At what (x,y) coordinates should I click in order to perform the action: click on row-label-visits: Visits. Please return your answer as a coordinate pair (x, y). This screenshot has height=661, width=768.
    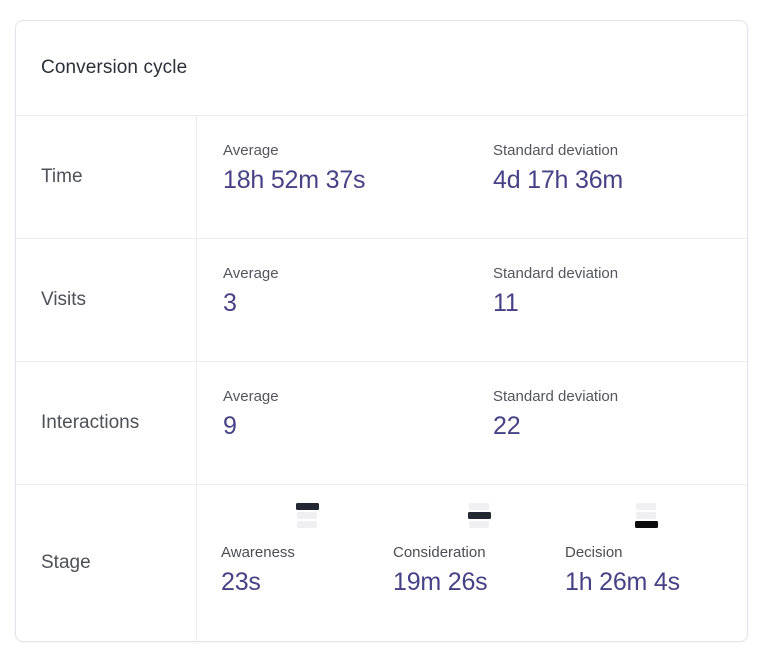
    Looking at the image, I should click on (106, 300).